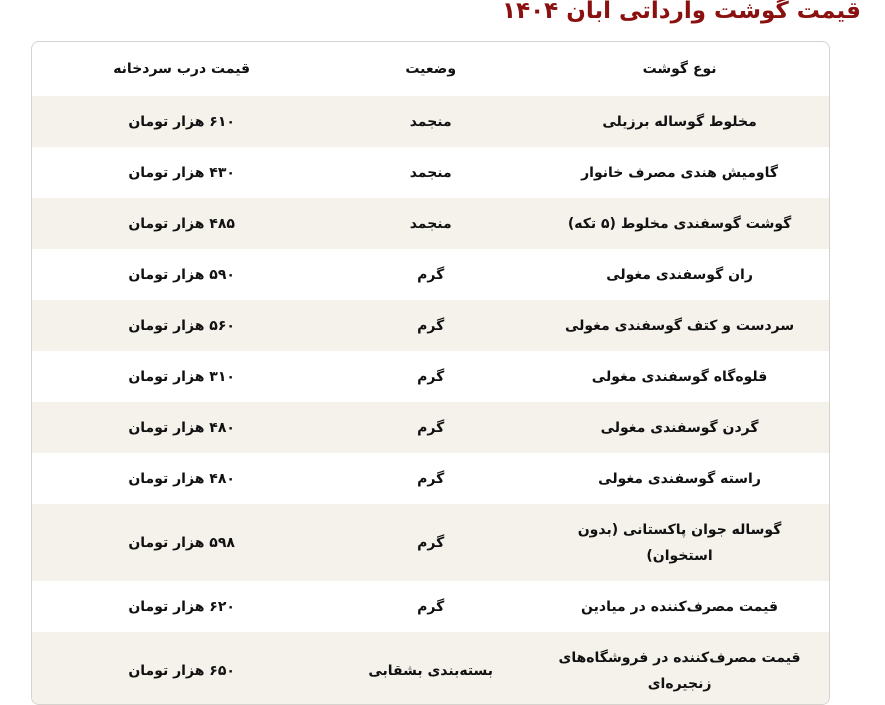  I want to click on cell-price: ۴۸۵ هزار تومان, so click(182, 223).